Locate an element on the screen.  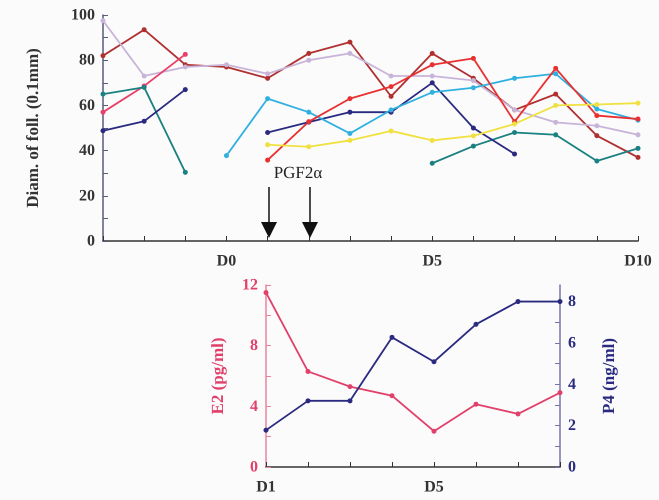
y-tick-label: 8 is located at coordinates (254, 345).